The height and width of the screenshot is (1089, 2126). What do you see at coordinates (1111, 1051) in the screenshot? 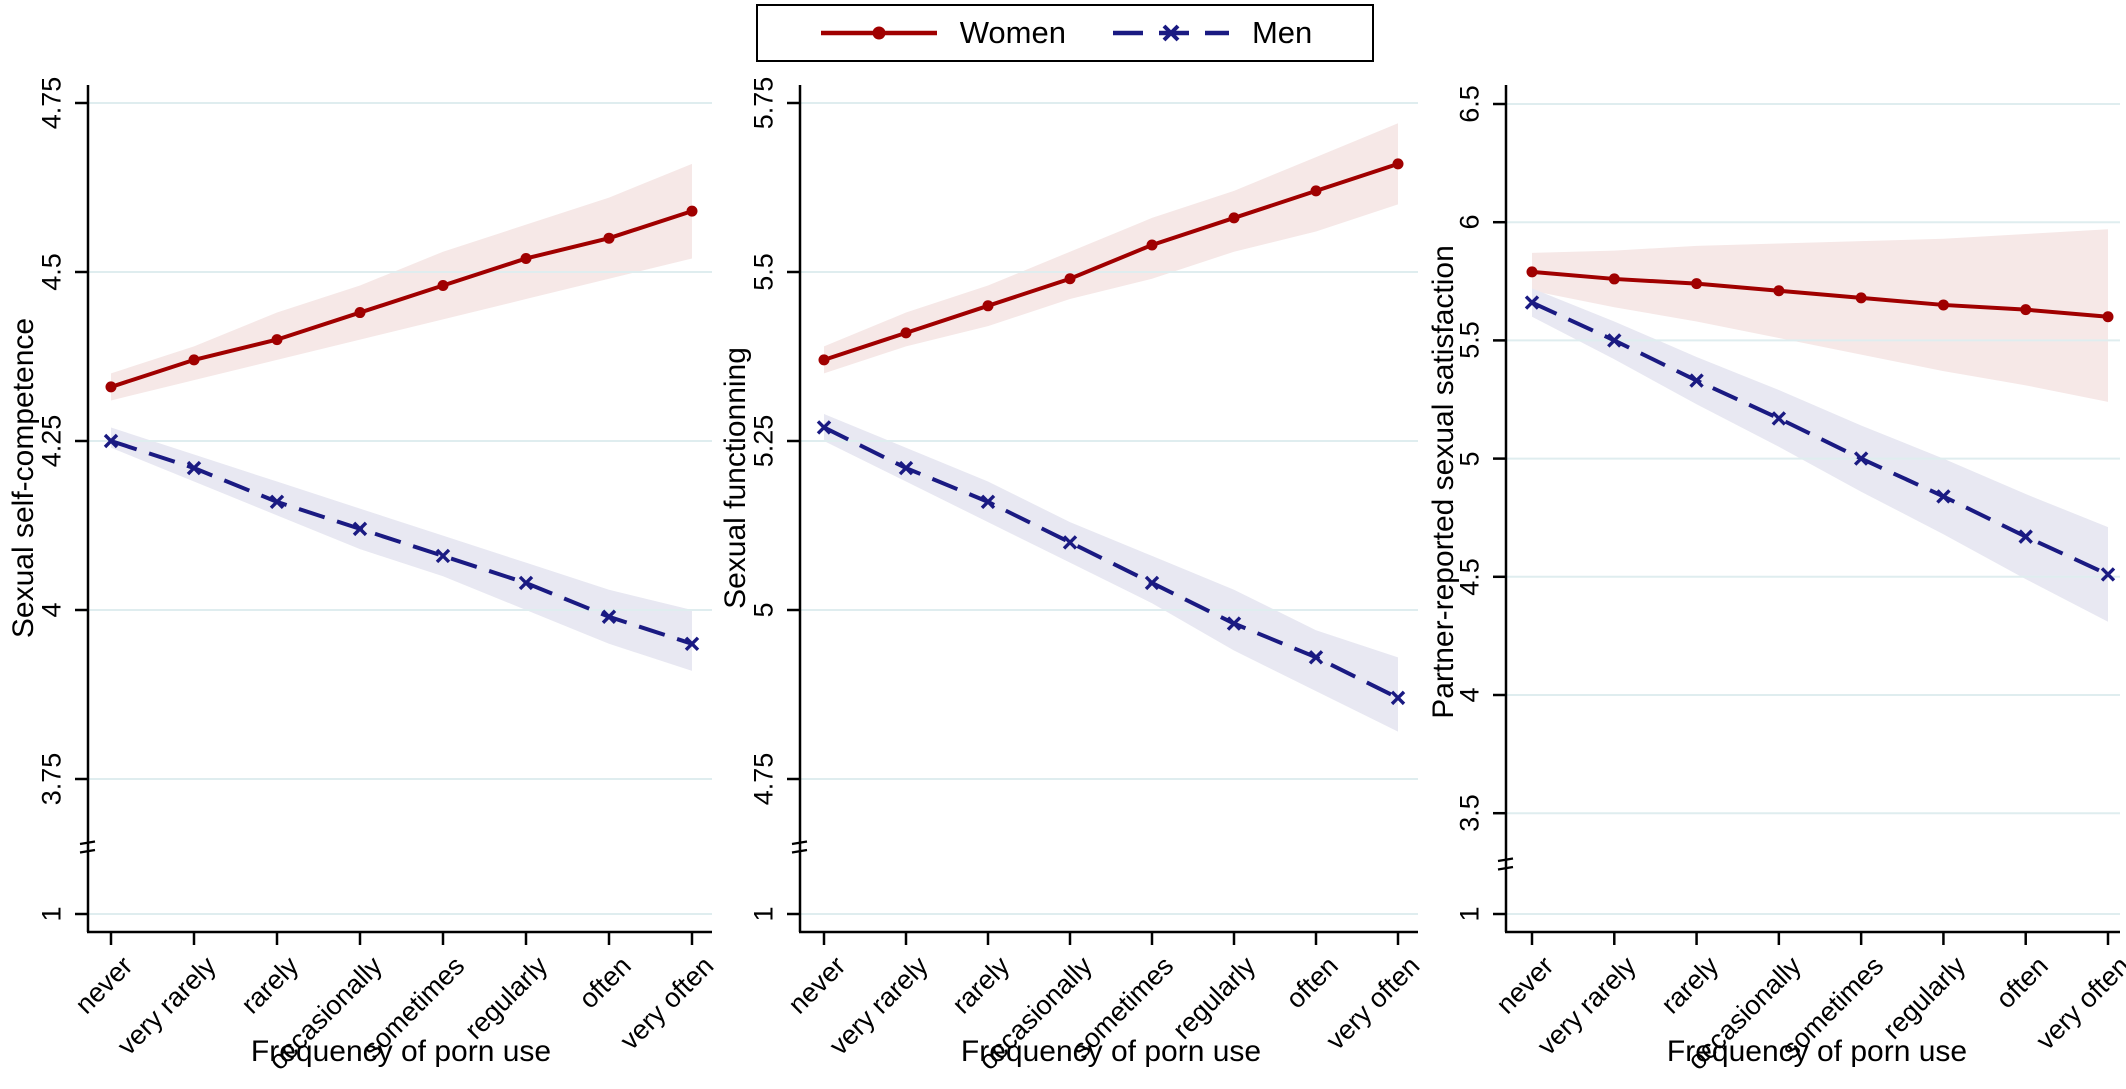
I see `x-axis-title-2: Frequency of porn use` at bounding box center [1111, 1051].